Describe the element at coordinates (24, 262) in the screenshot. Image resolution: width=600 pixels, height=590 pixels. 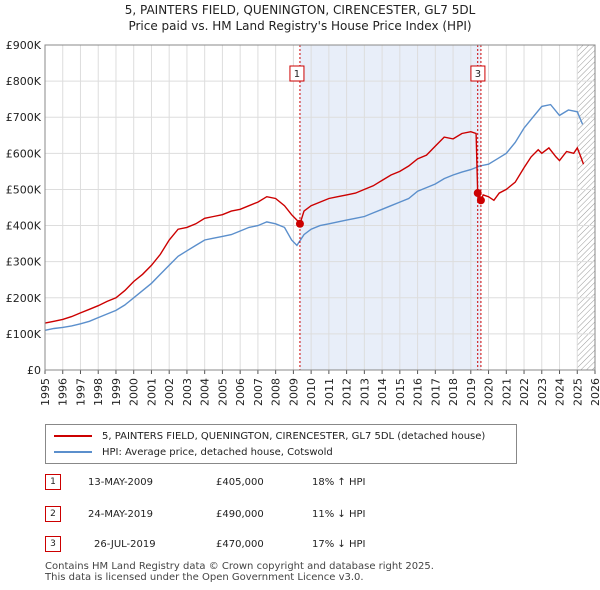
I see `y-tick-label: £300K` at that location.